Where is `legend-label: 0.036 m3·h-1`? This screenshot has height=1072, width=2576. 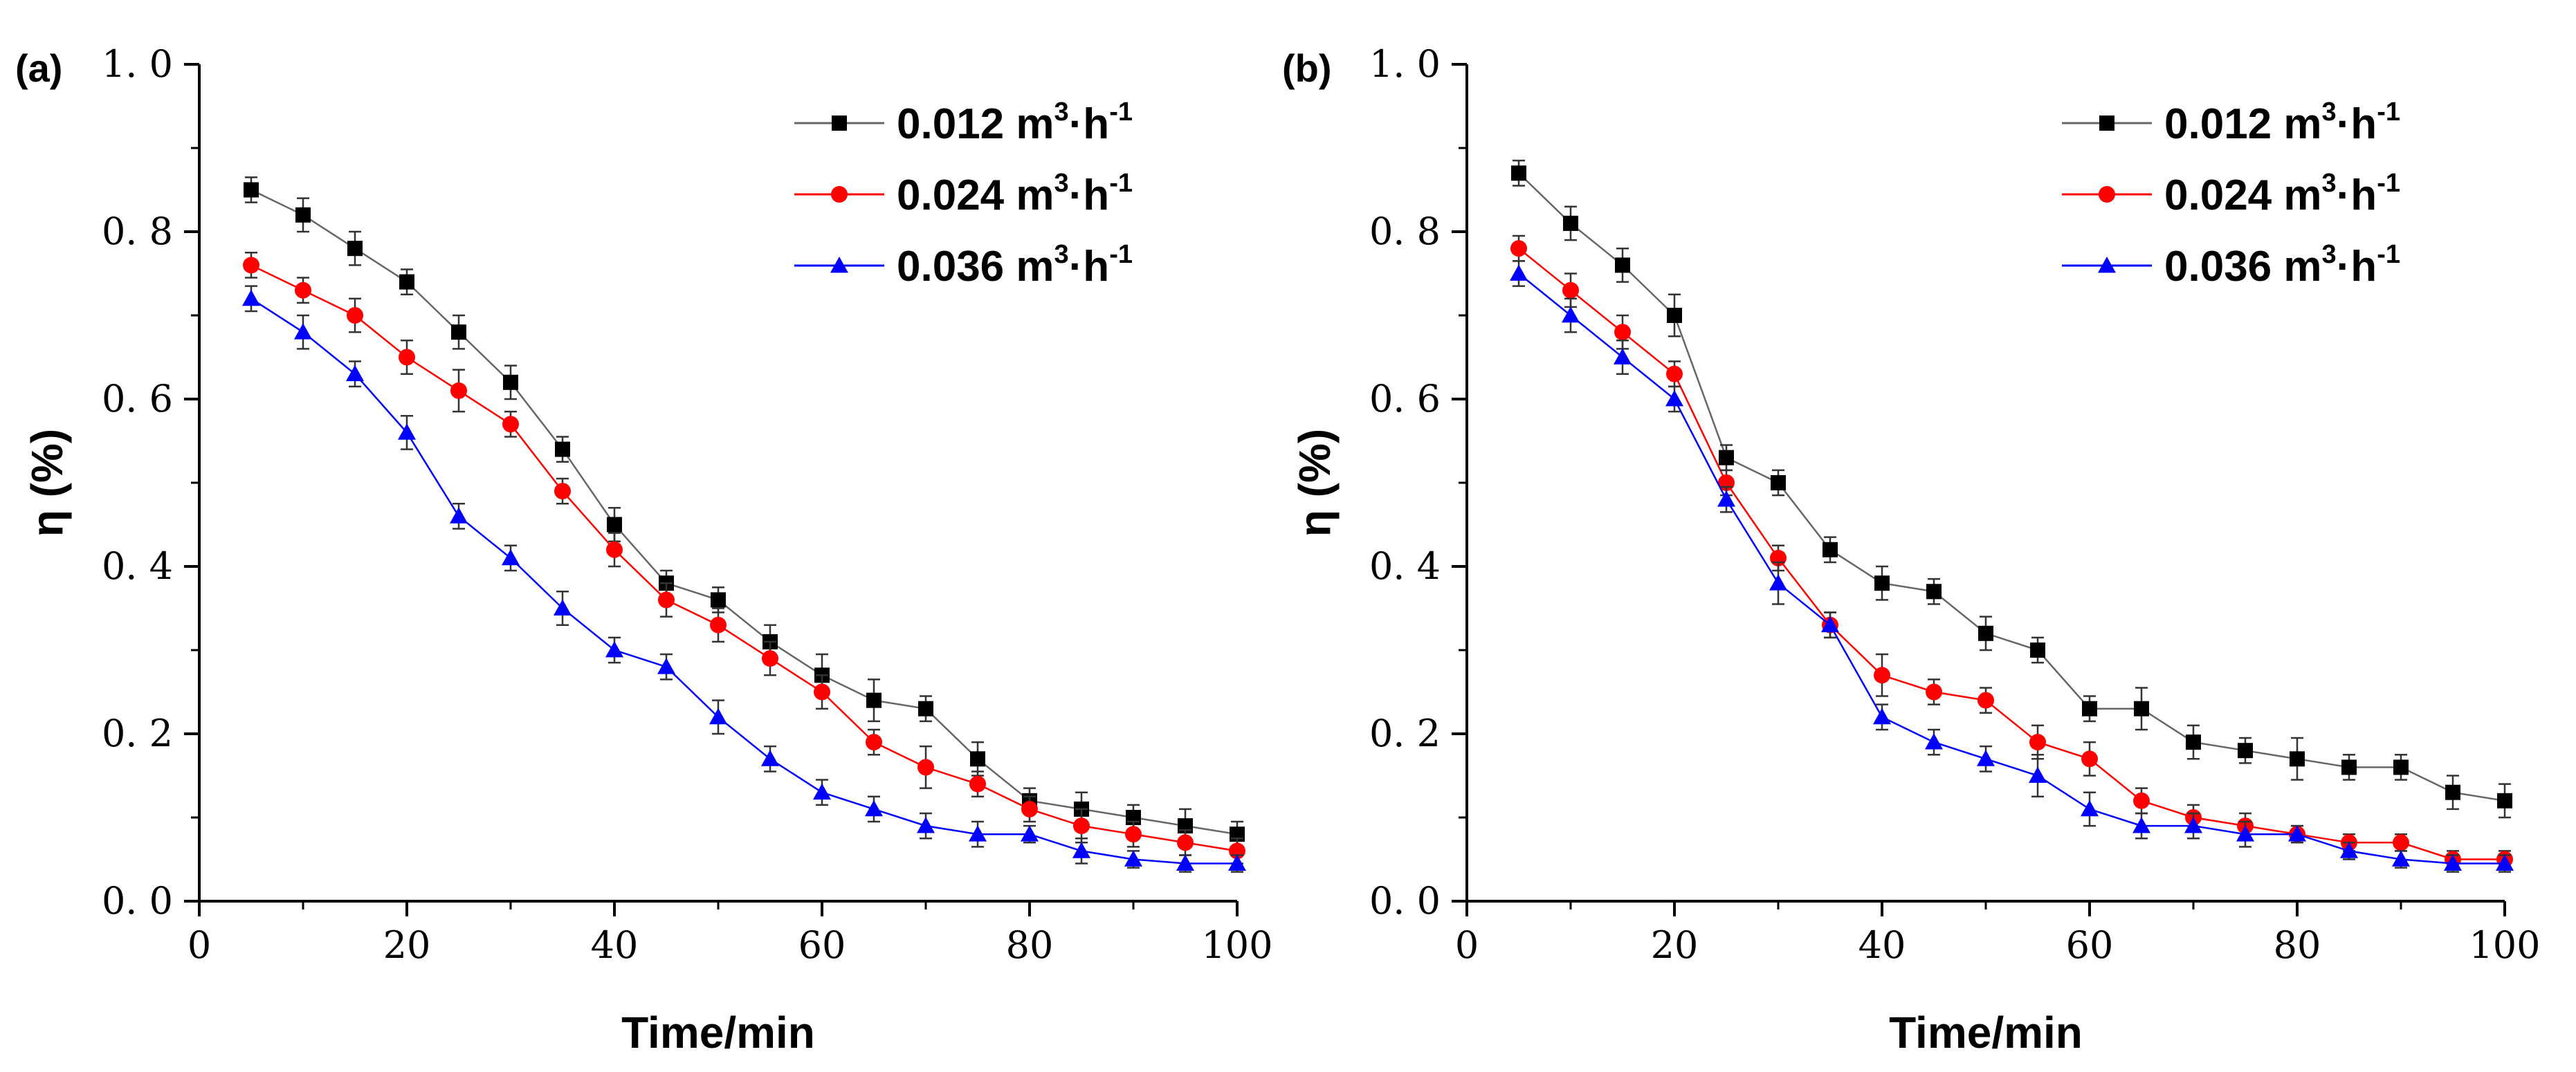 legend-label: 0.036 m3·h-1 is located at coordinates (2282, 265).